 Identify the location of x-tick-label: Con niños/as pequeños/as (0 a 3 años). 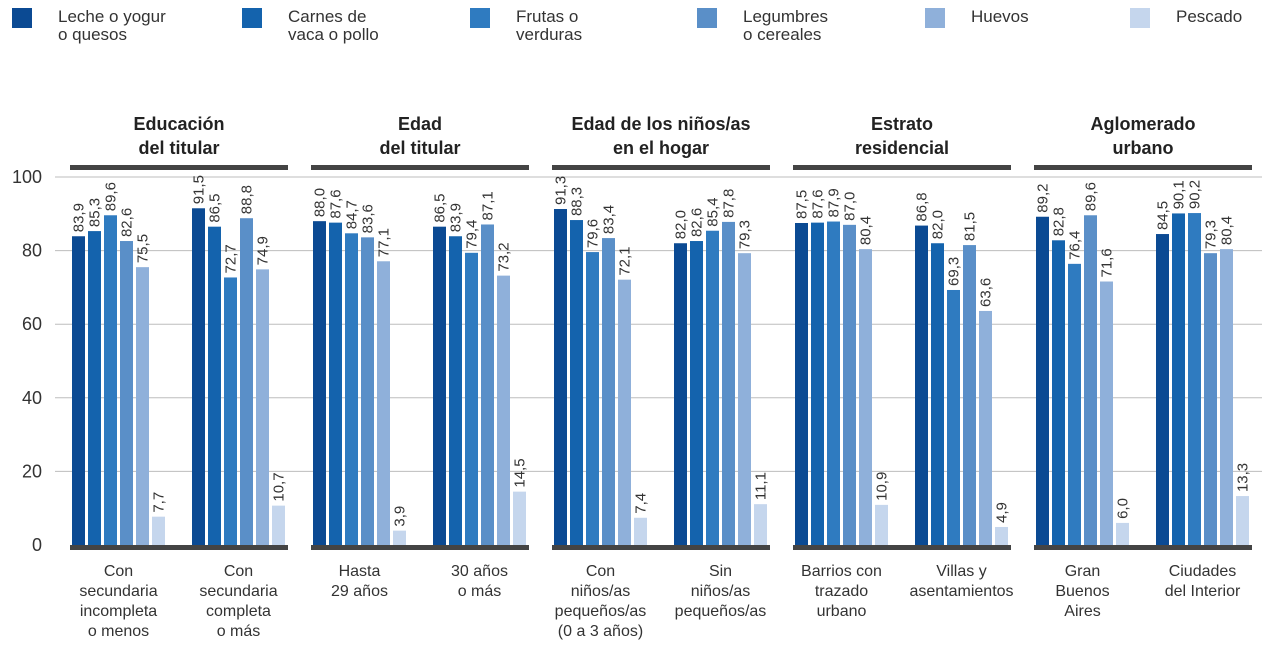
(600, 601).